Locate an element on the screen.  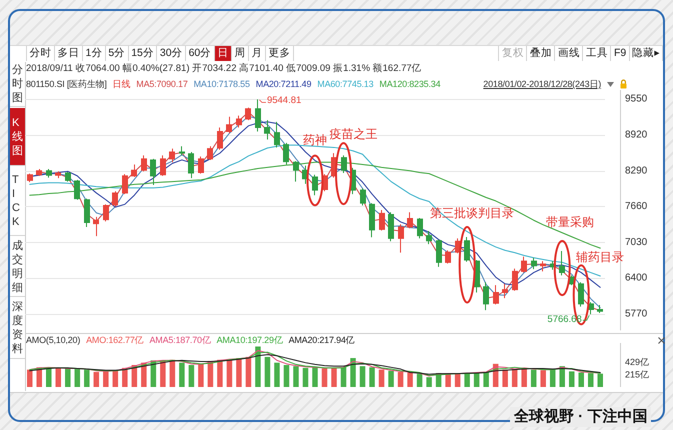
text: K线图 is located at coordinates (17, 136).